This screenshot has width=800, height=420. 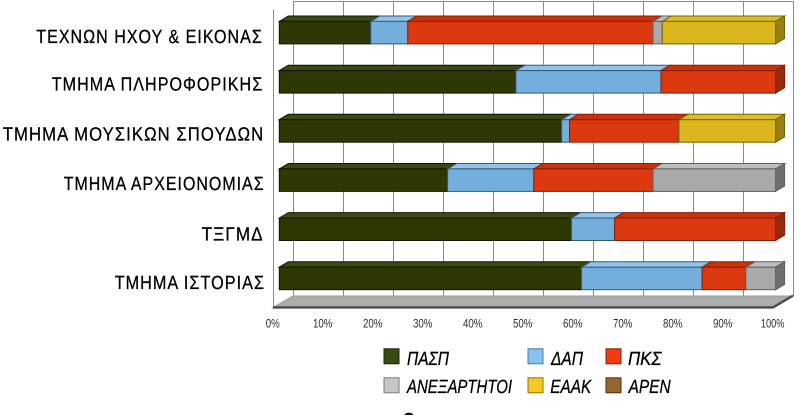 I want to click on svg-text: 30%, so click(x=422, y=324).